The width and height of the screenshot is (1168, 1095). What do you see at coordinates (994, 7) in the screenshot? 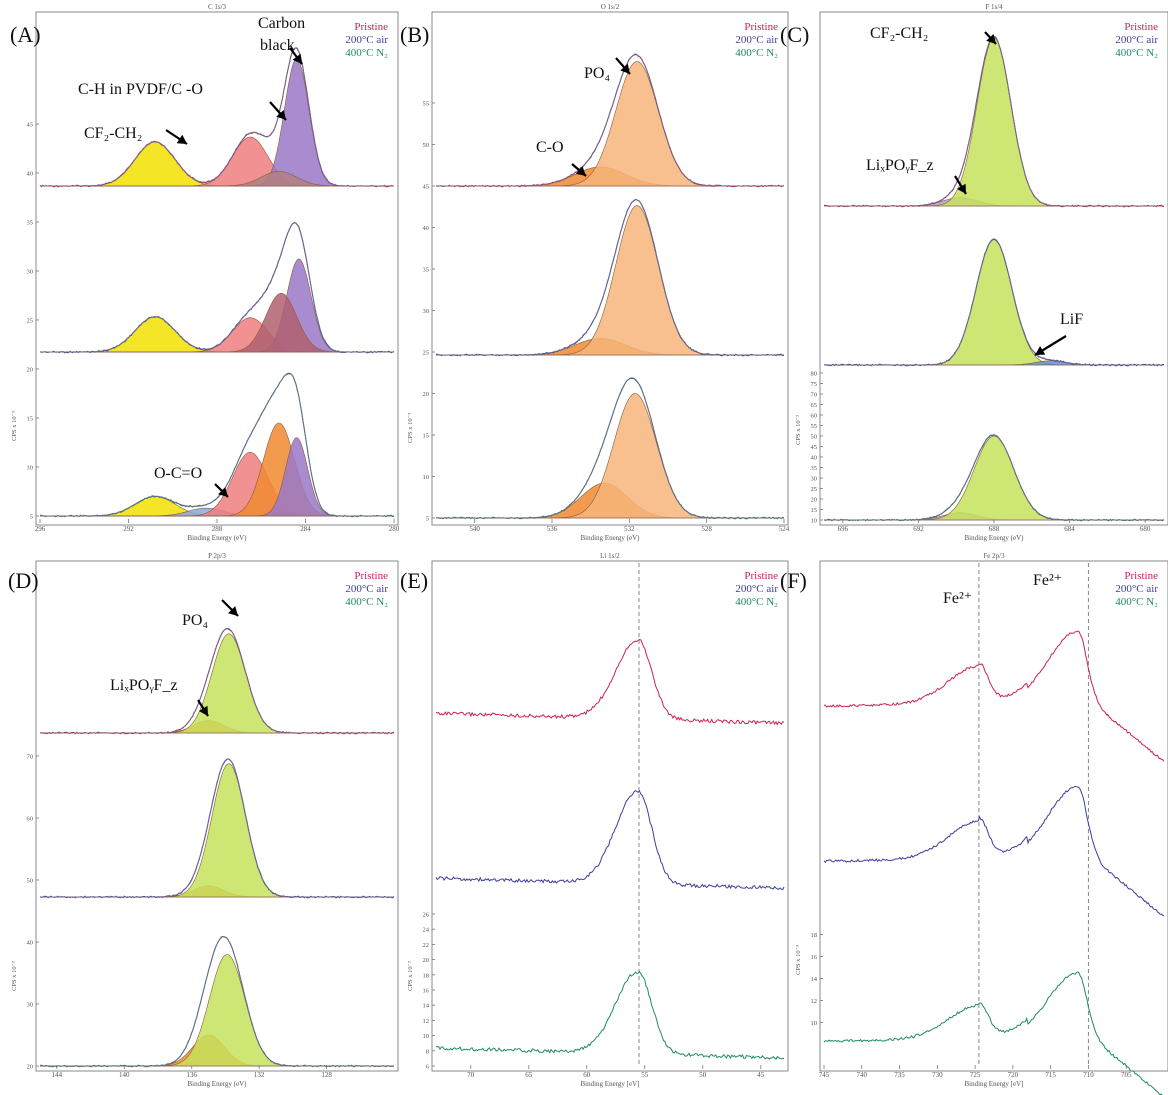
I see `panel-title: F 1s/4` at bounding box center [994, 7].